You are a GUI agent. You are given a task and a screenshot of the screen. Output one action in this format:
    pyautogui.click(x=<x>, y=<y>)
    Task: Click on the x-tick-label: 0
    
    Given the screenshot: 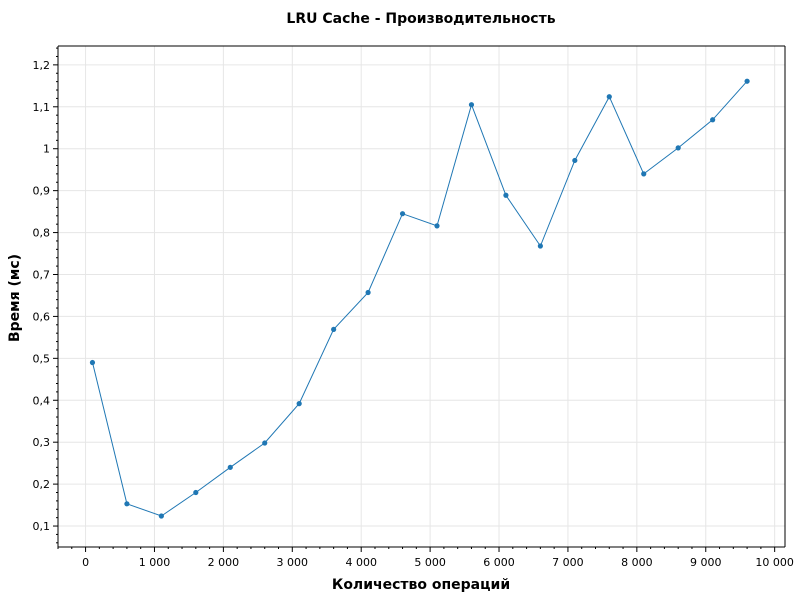 What is the action you would take?
    pyautogui.click(x=85, y=562)
    